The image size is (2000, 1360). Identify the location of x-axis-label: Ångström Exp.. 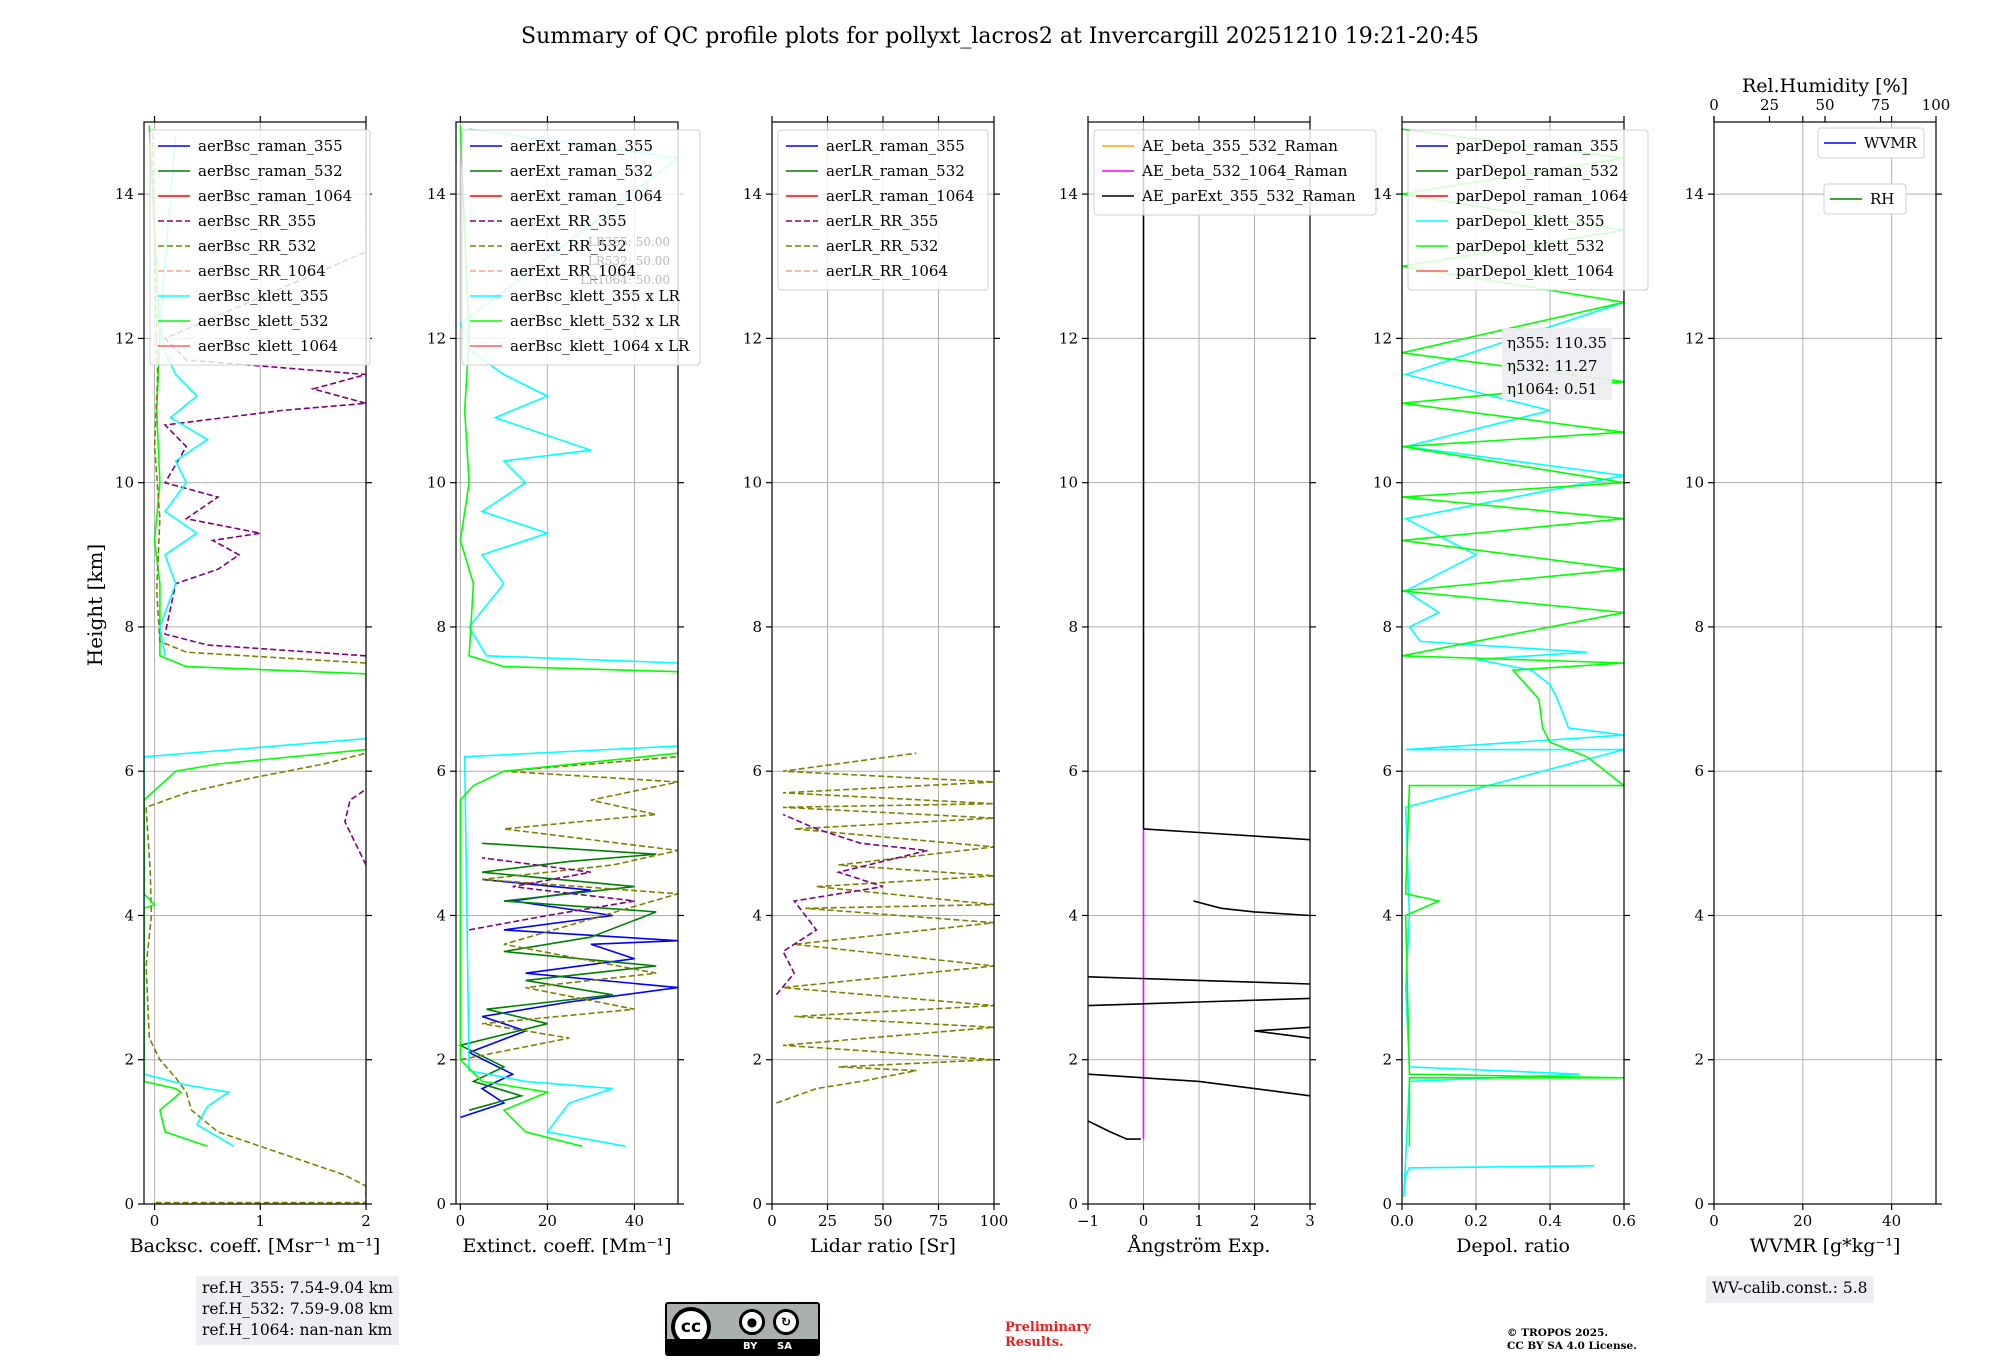
(1199, 1246).